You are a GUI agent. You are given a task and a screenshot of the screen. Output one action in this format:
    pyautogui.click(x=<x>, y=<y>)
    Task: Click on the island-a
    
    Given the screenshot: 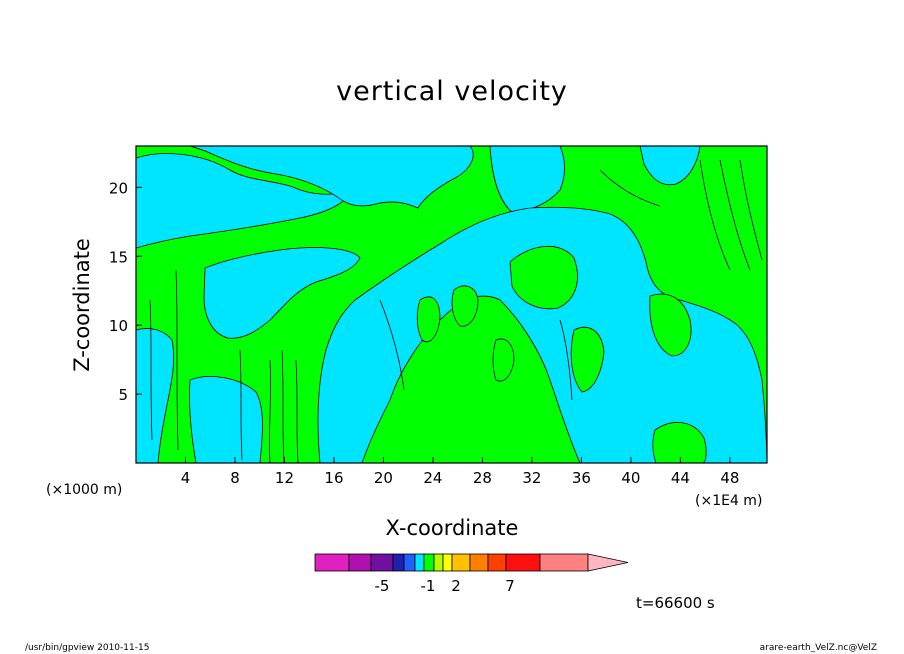 What is the action you would take?
    pyautogui.click(x=543, y=277)
    